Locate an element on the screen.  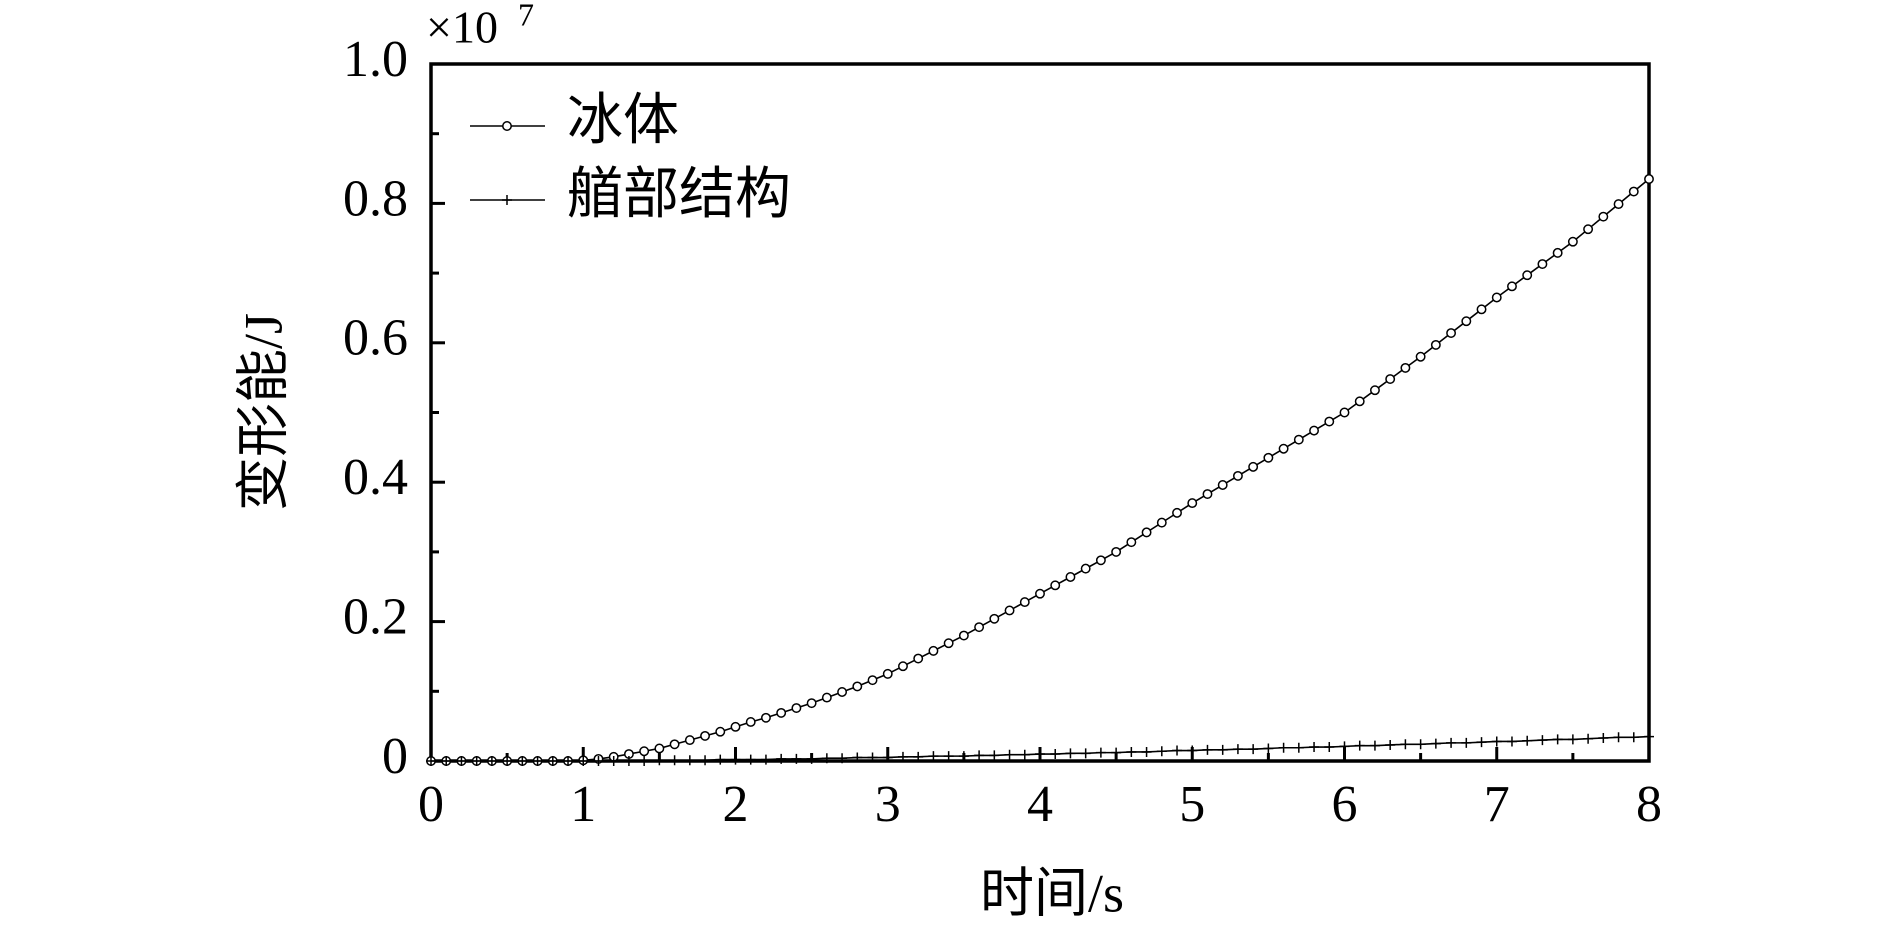
x-tick-label: 7 is located at coordinates (1497, 804).